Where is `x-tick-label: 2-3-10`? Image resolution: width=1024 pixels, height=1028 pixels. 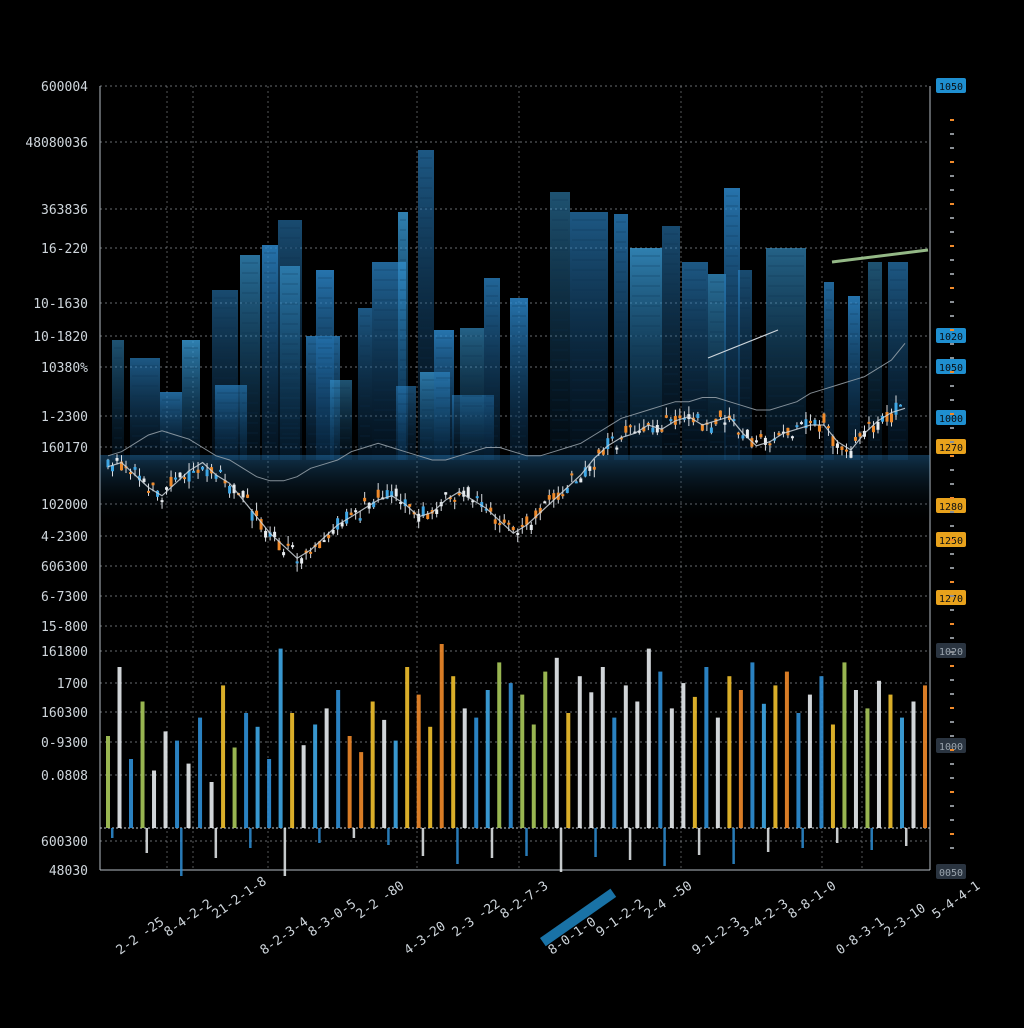 x-tick-label: 2-3-10 is located at coordinates (905, 920).